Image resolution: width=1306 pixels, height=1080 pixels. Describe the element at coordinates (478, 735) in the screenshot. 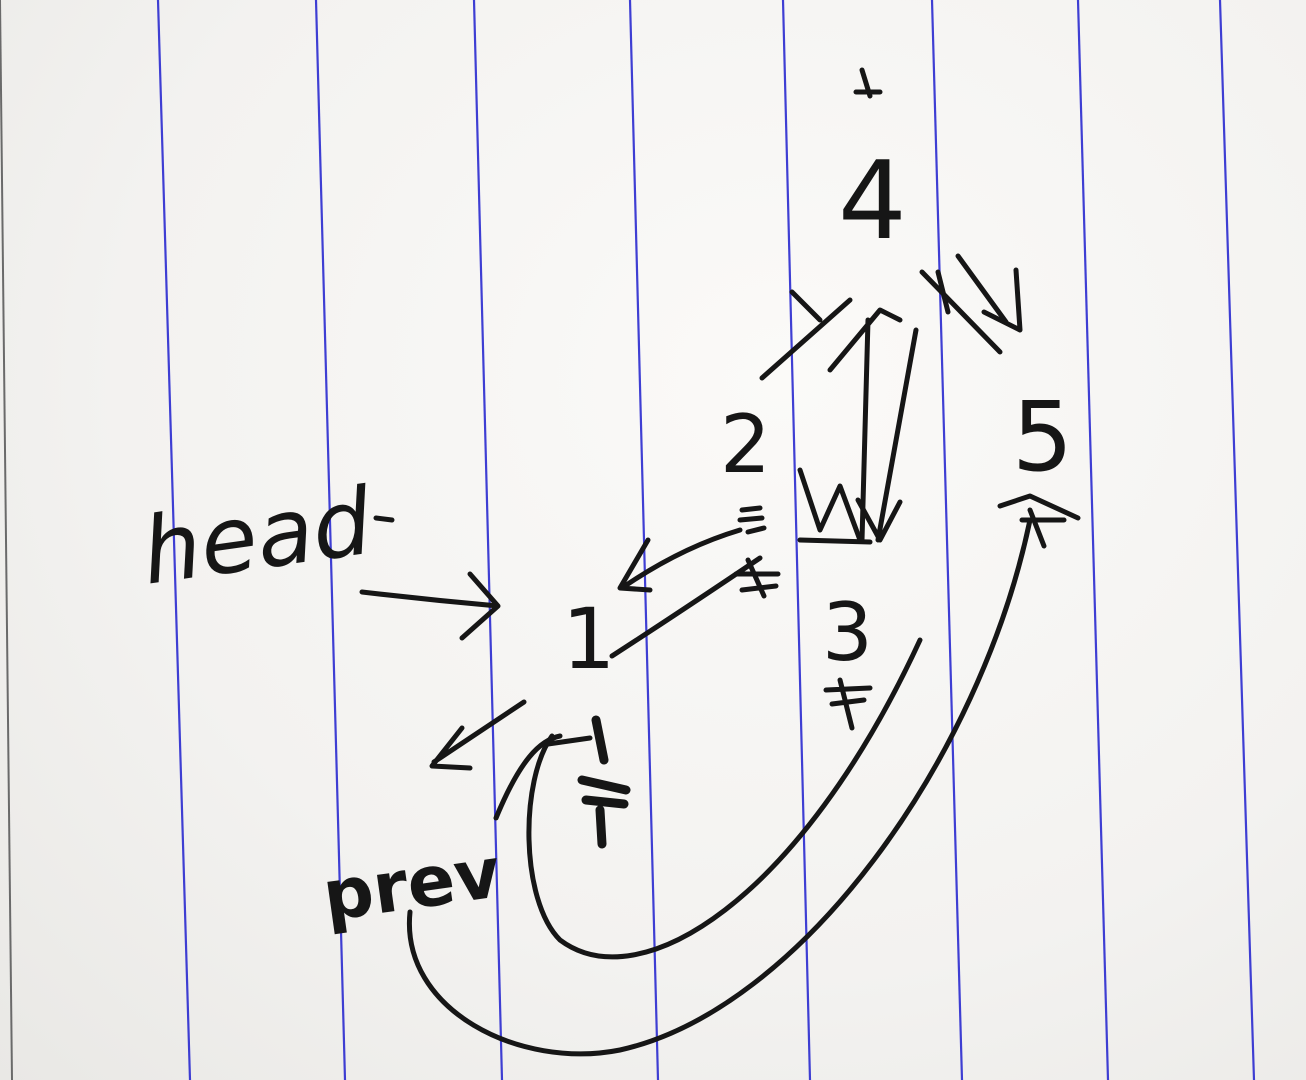

I see `edge-1-to-prev` at that location.